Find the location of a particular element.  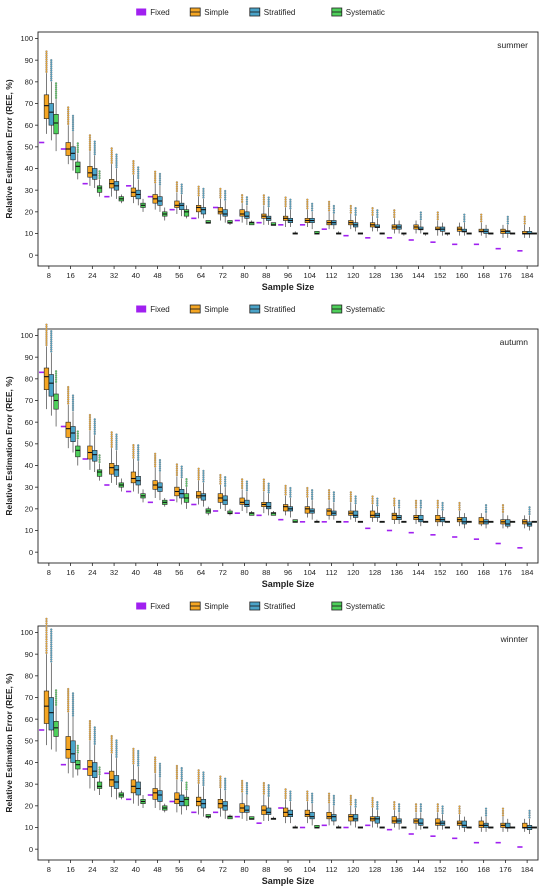

x-tick-label: 88 is located at coordinates (266, 869).